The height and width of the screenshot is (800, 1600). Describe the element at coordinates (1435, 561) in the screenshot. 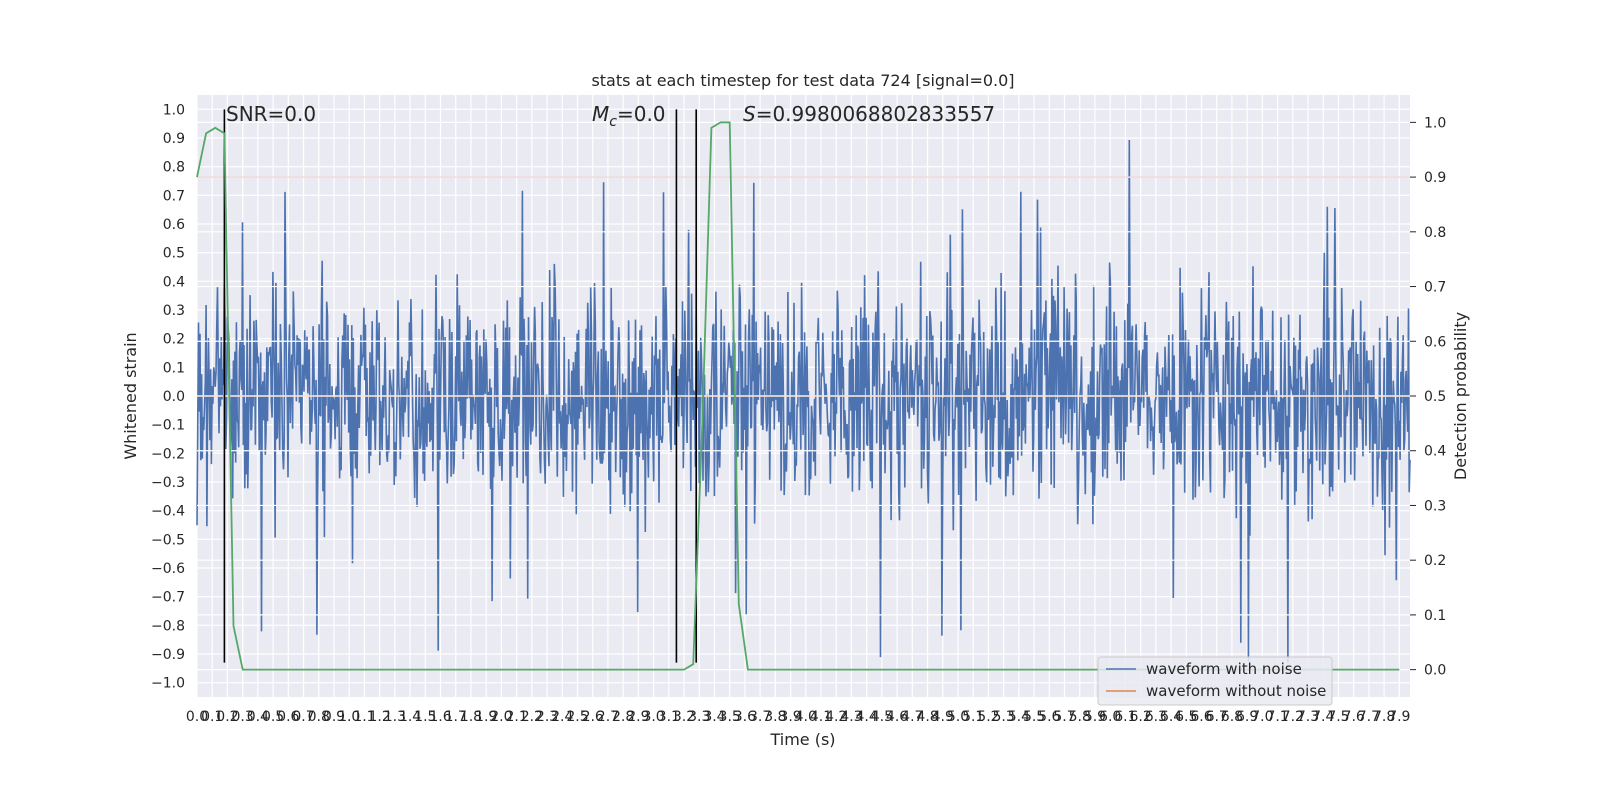

I see `y2-tick-label: 0.2` at that location.